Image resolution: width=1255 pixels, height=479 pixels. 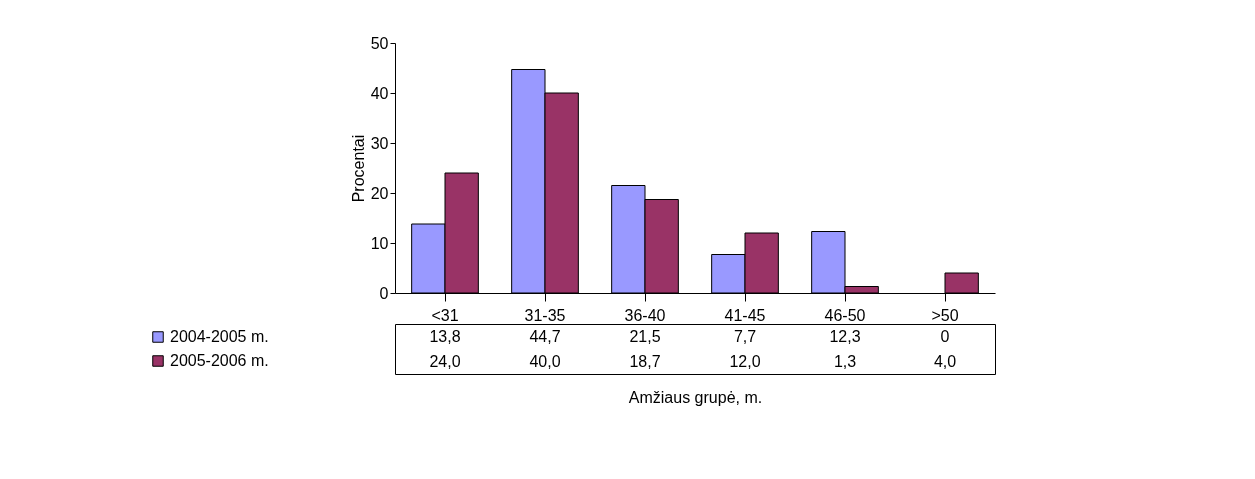 What do you see at coordinates (379, 93) in the screenshot?
I see `y-tick-label: 40` at bounding box center [379, 93].